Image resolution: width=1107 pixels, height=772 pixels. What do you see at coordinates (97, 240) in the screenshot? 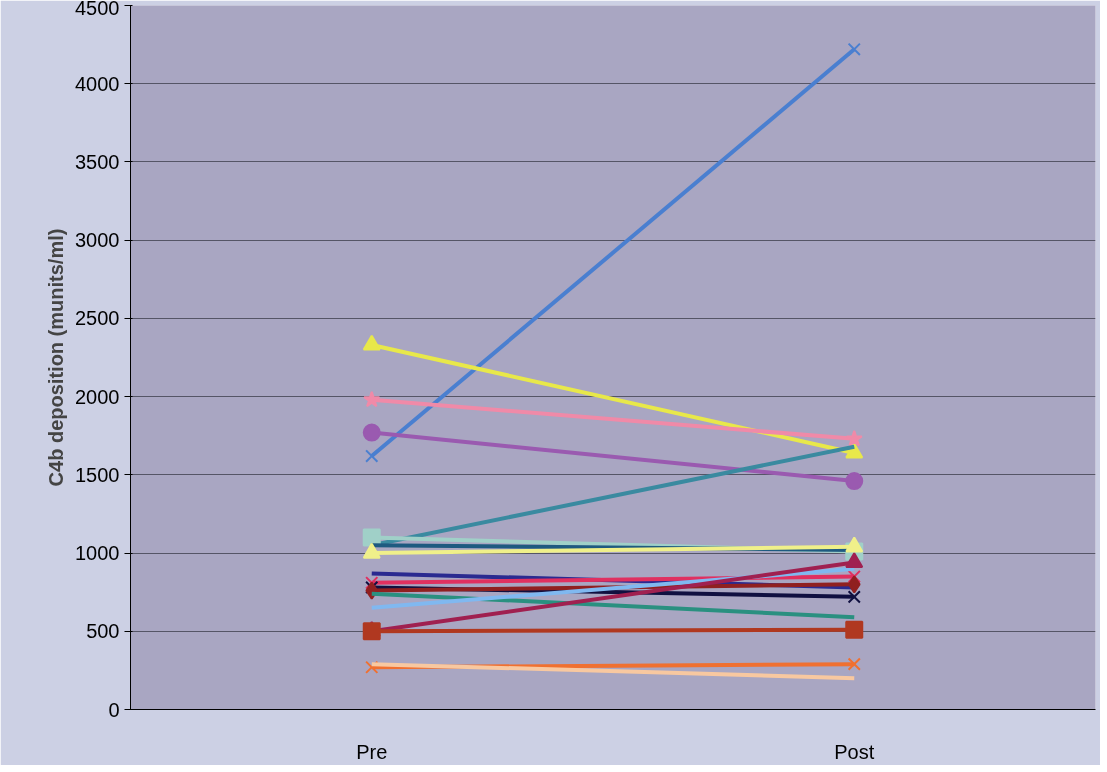
I see `y-tick-label: 3000` at bounding box center [97, 240].